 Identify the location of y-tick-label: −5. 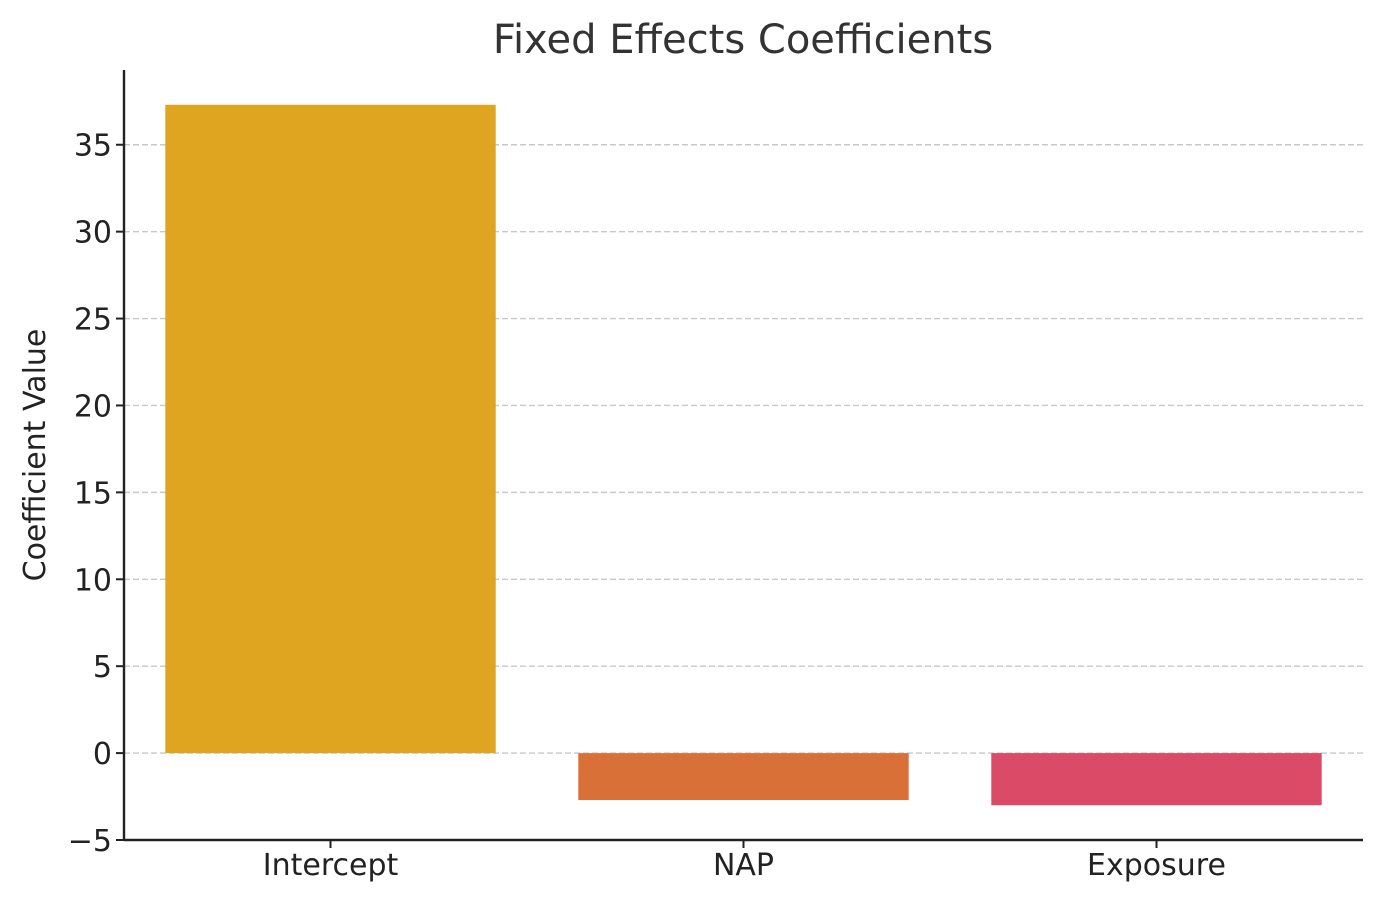
(90, 841).